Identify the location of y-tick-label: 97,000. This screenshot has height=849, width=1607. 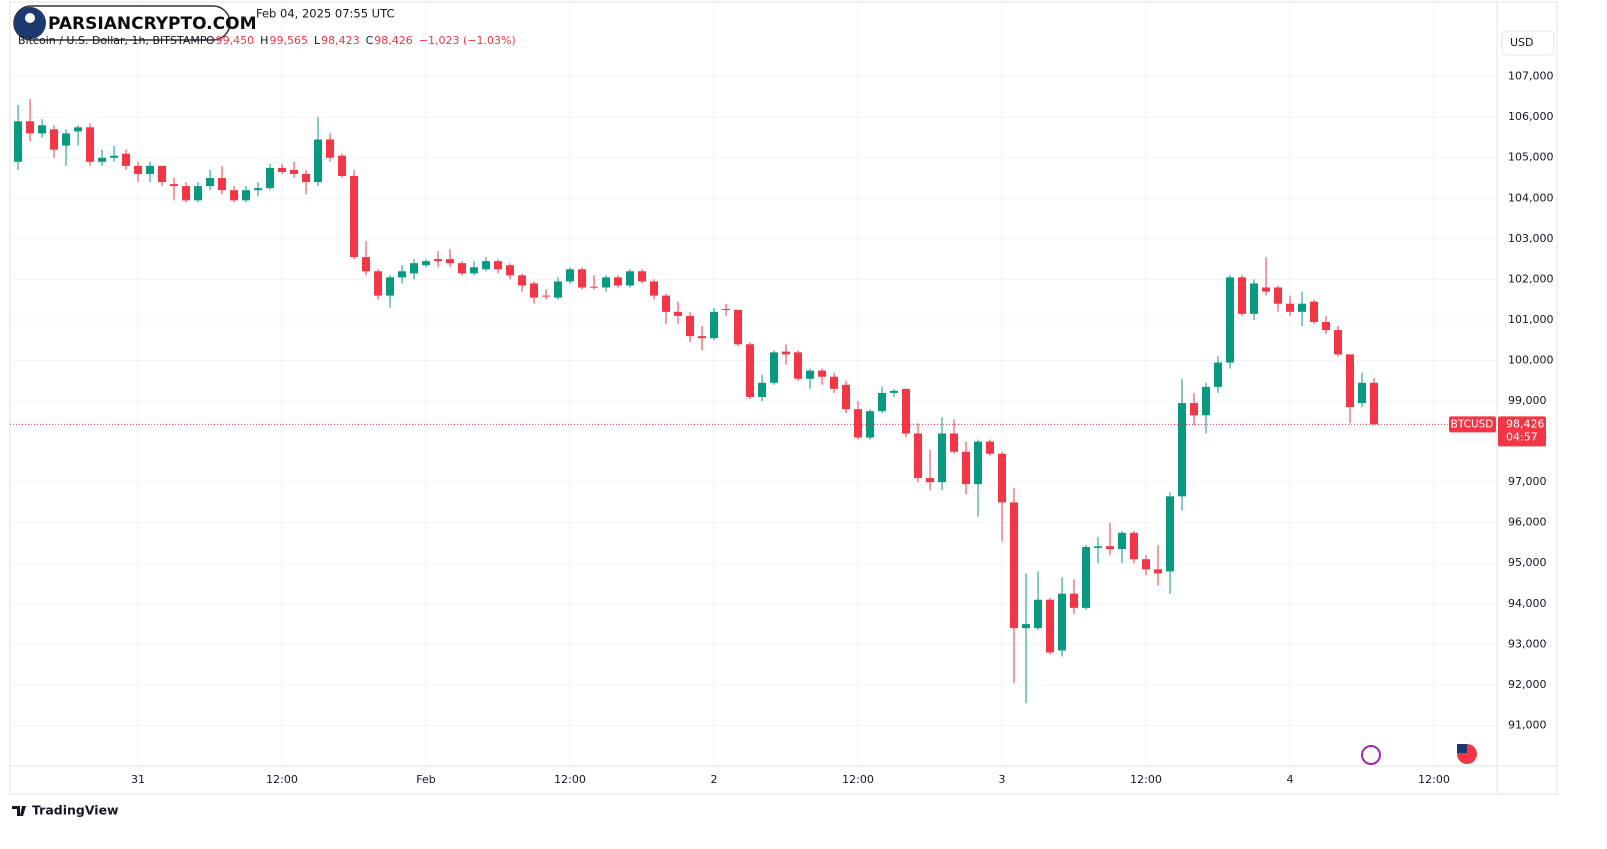
(1527, 481).